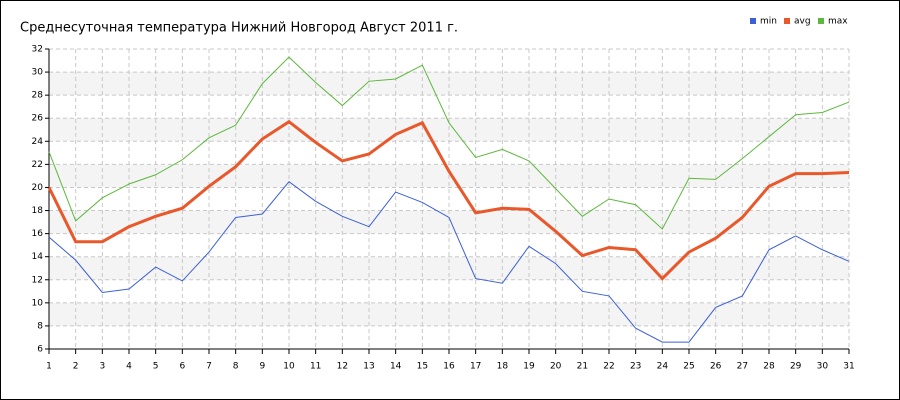  I want to click on y-tick-label: 22, so click(37, 165).